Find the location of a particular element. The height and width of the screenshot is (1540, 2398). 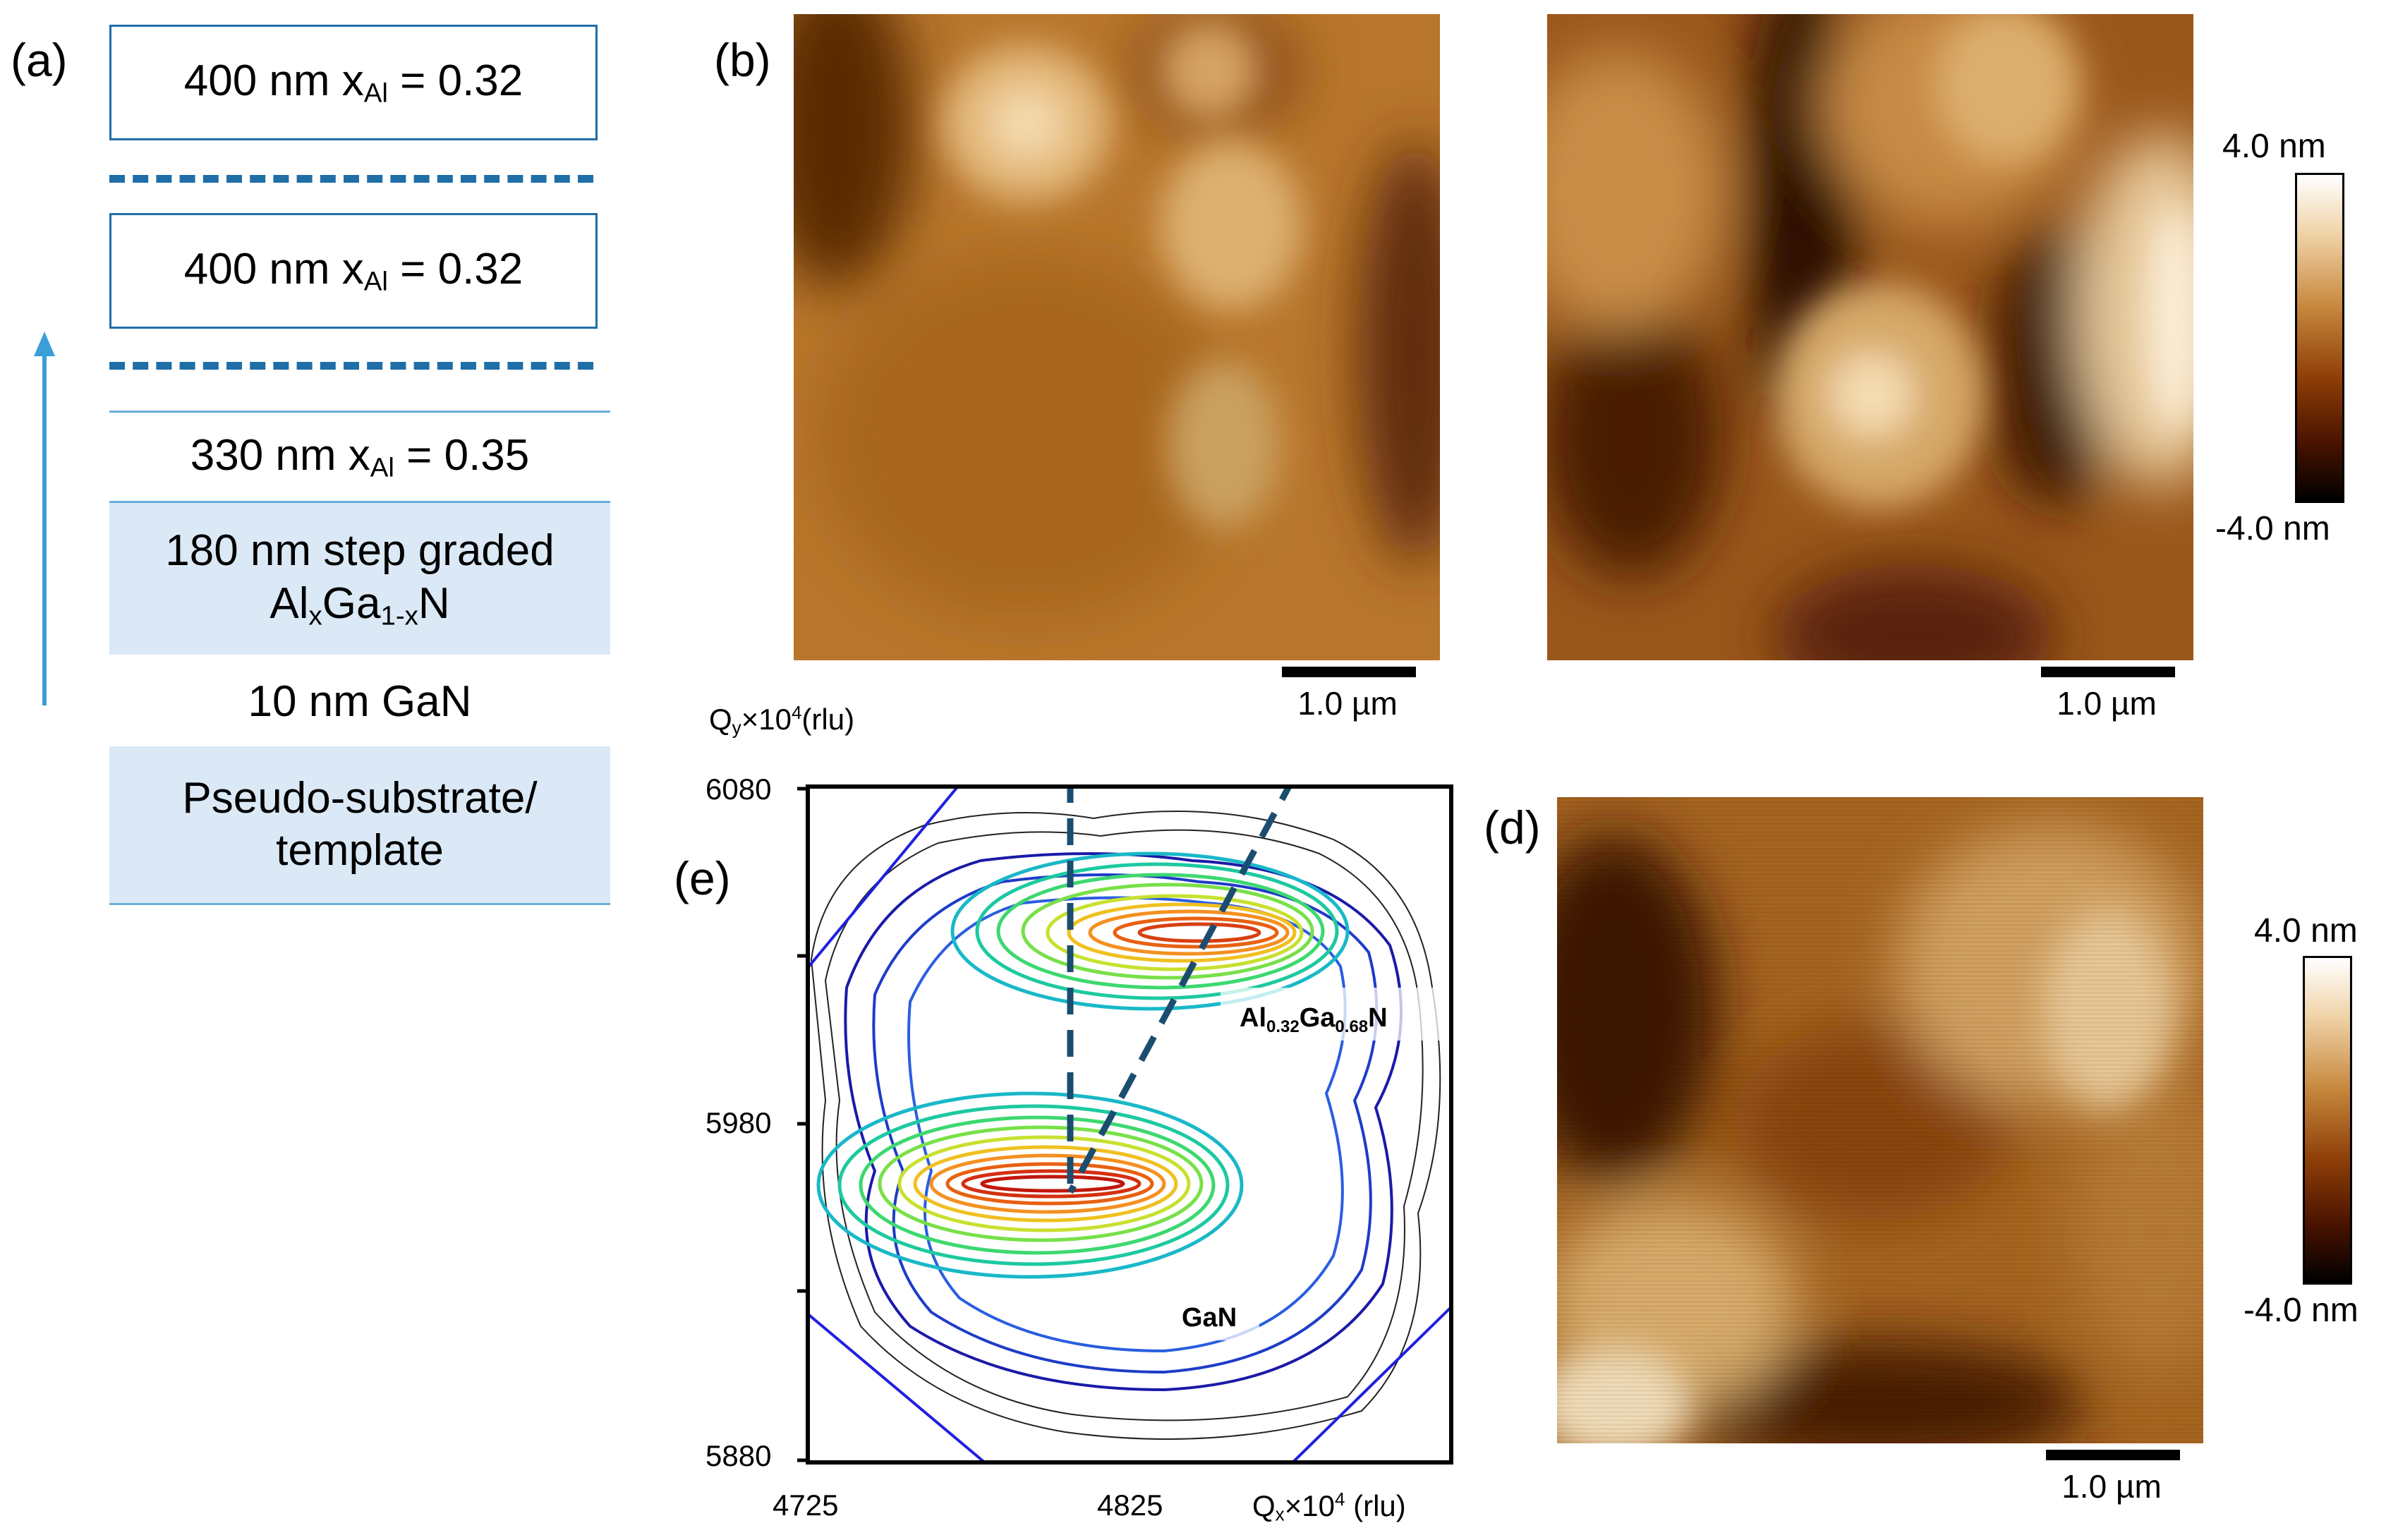

panel-d-label: (d) is located at coordinates (1512, 827).